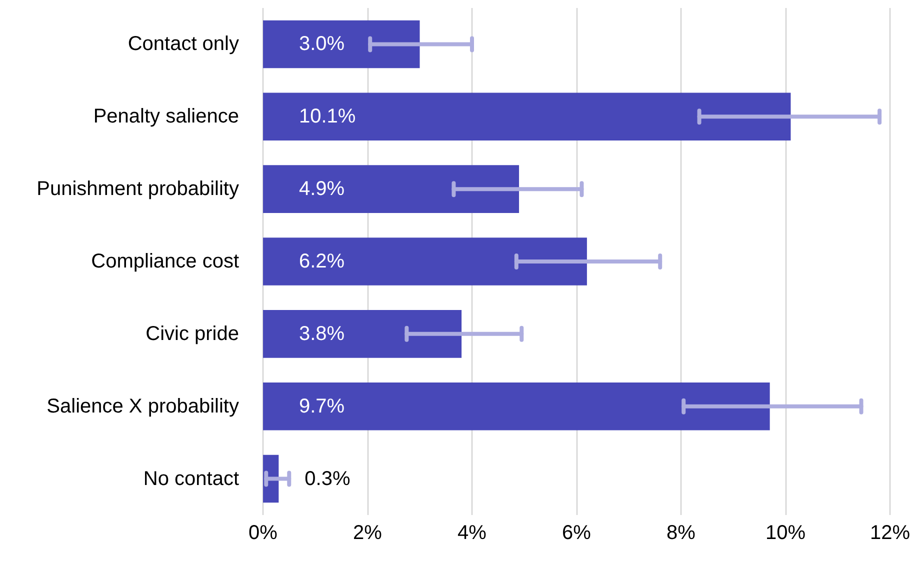 The height and width of the screenshot is (561, 920). I want to click on x-tick-label: 0%, so click(263, 533).